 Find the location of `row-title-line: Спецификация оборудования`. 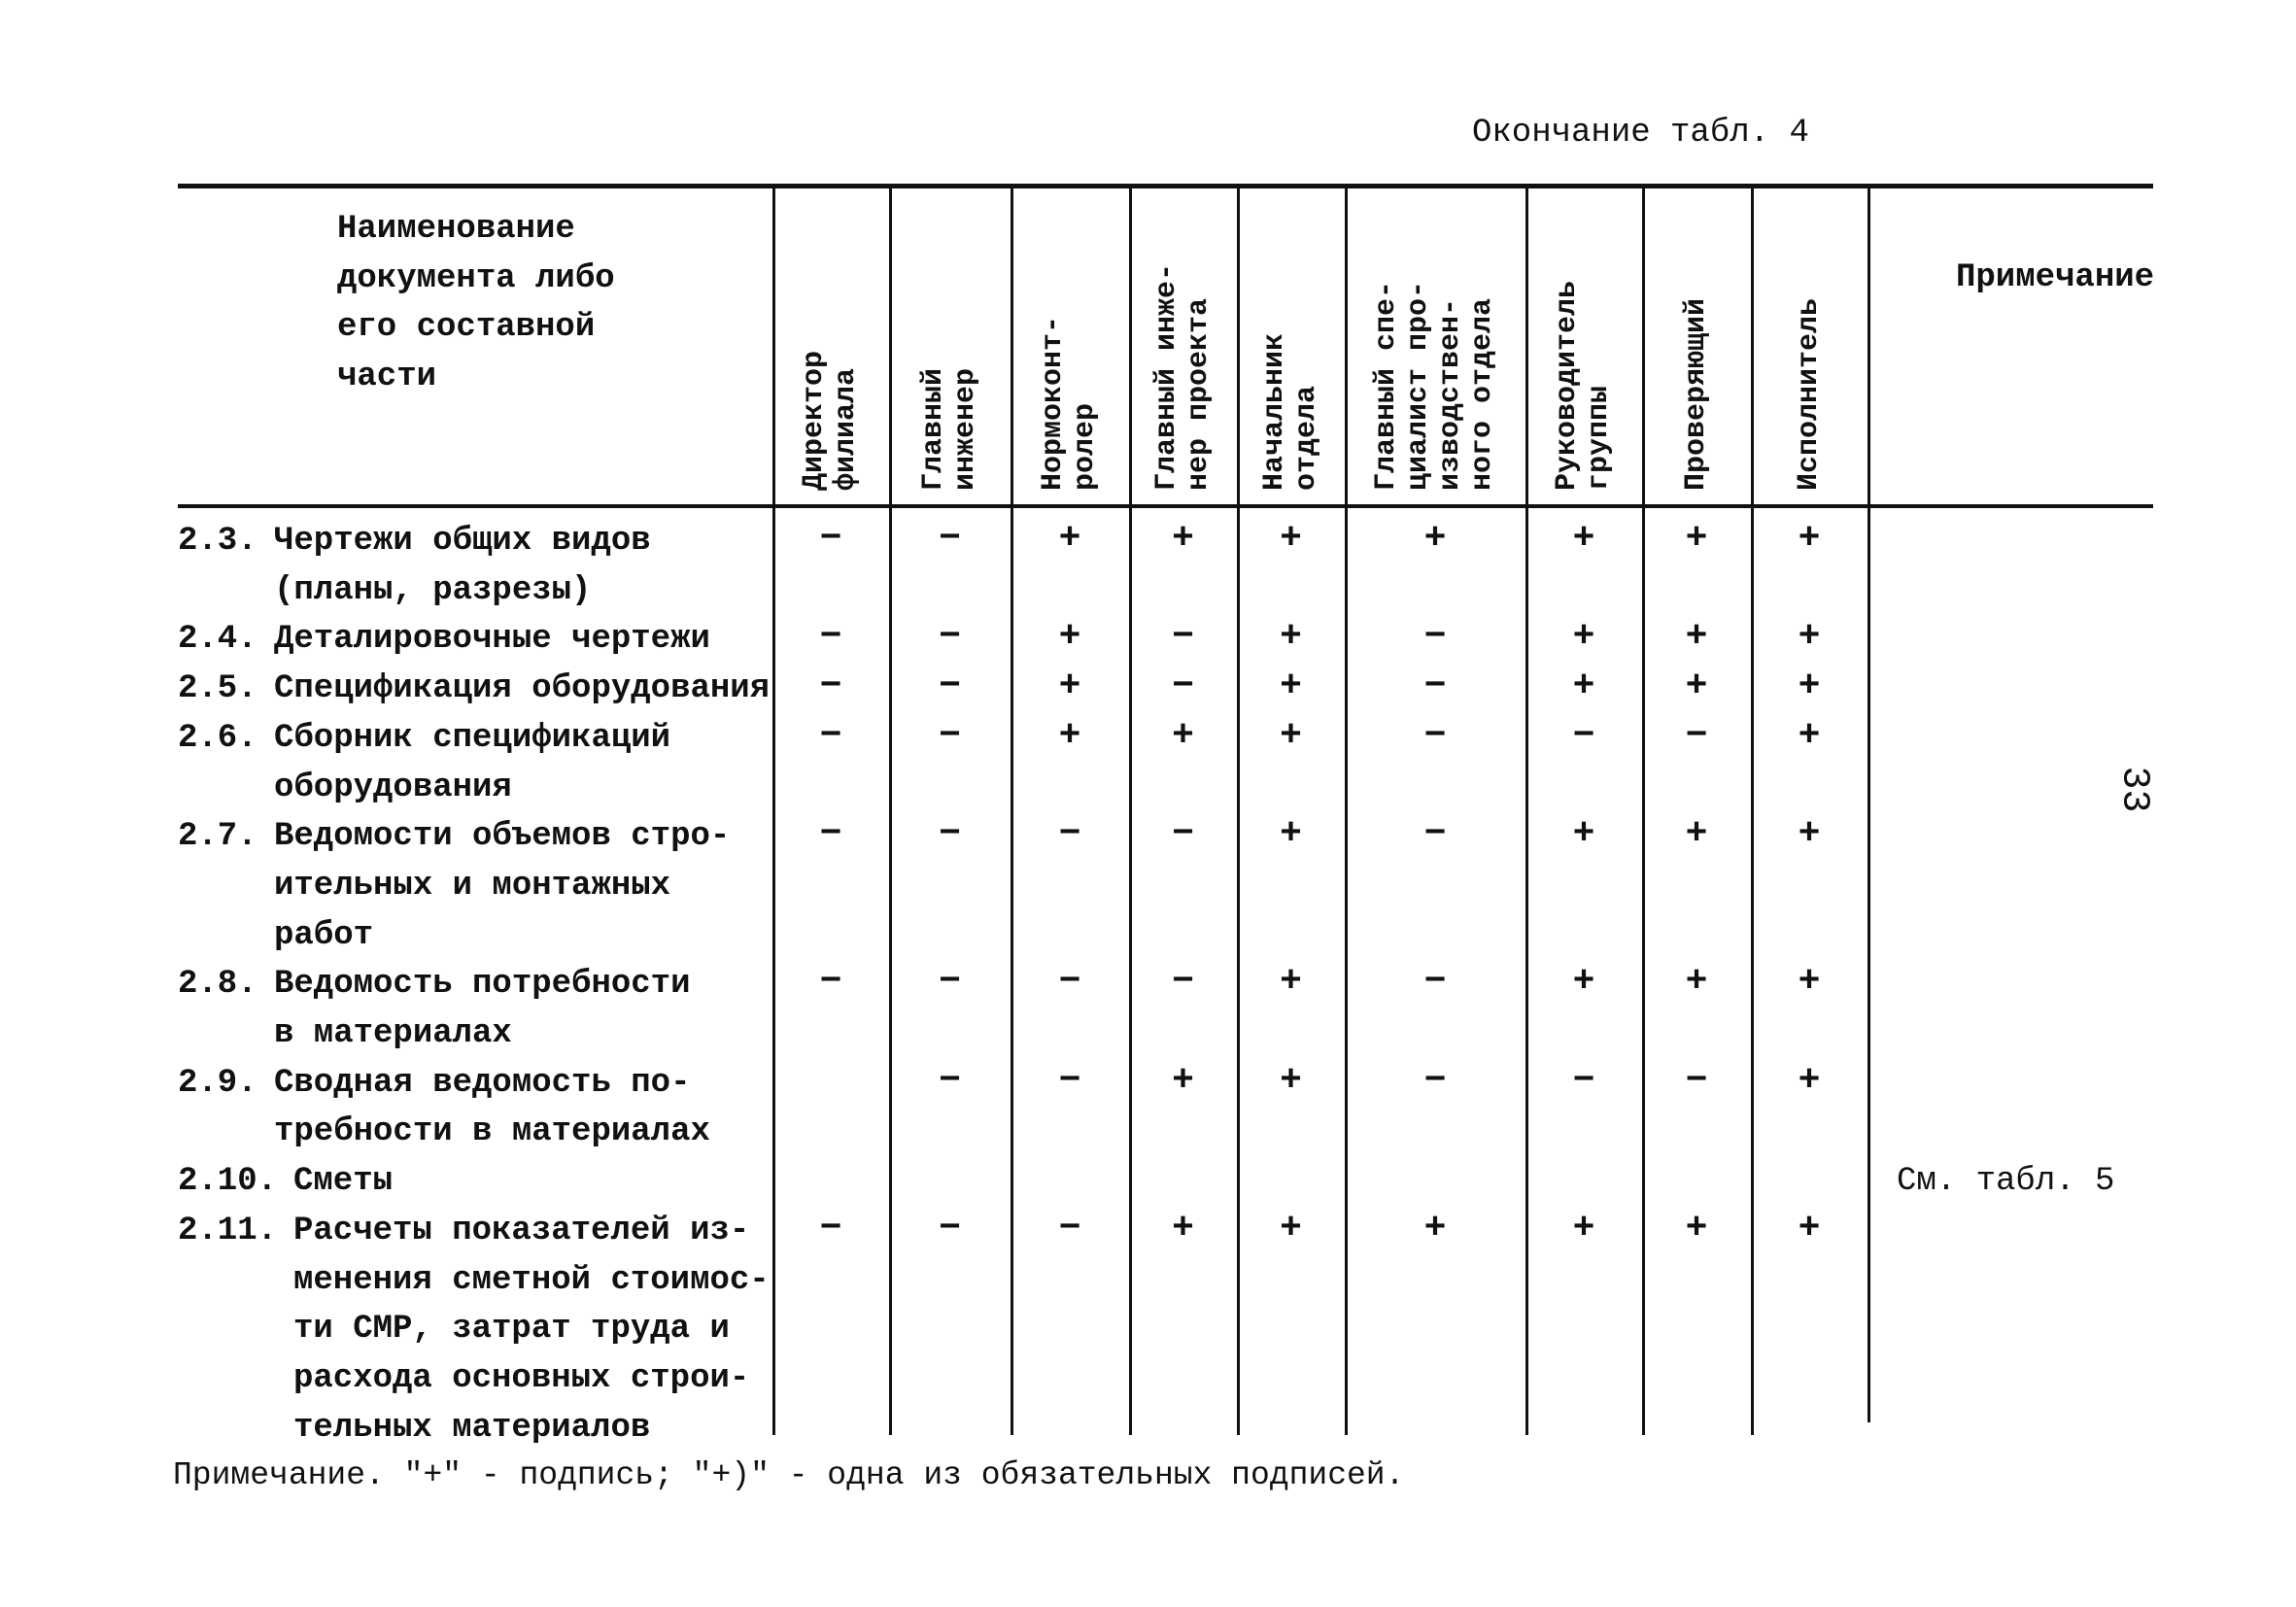

row-title-line: Спецификация оборудования is located at coordinates (522, 689).